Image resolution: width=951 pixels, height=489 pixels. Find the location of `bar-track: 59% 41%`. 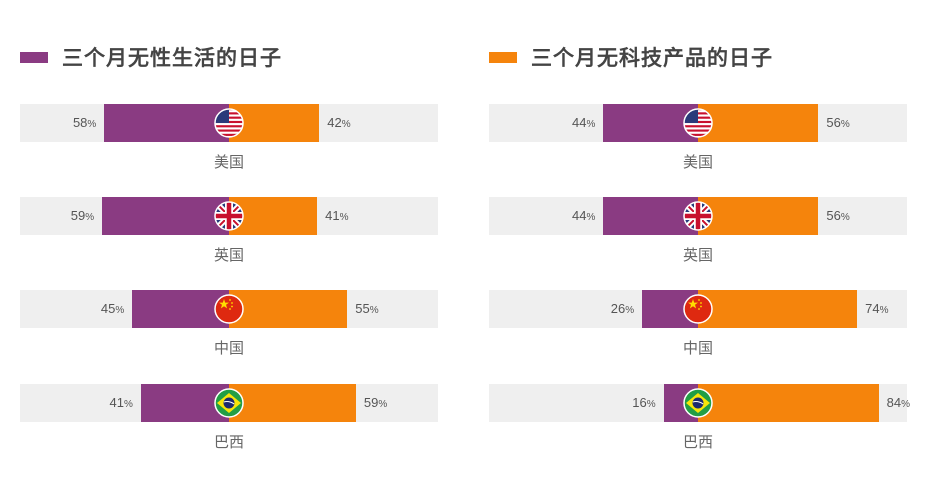

bar-track: 59% 41% is located at coordinates (229, 216).